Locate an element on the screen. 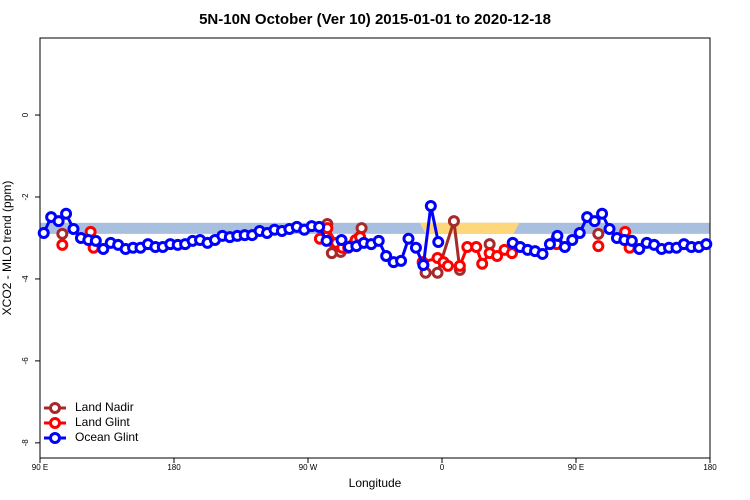 The height and width of the screenshot is (500, 750). x-tick-label: 0 is located at coordinates (442, 467).